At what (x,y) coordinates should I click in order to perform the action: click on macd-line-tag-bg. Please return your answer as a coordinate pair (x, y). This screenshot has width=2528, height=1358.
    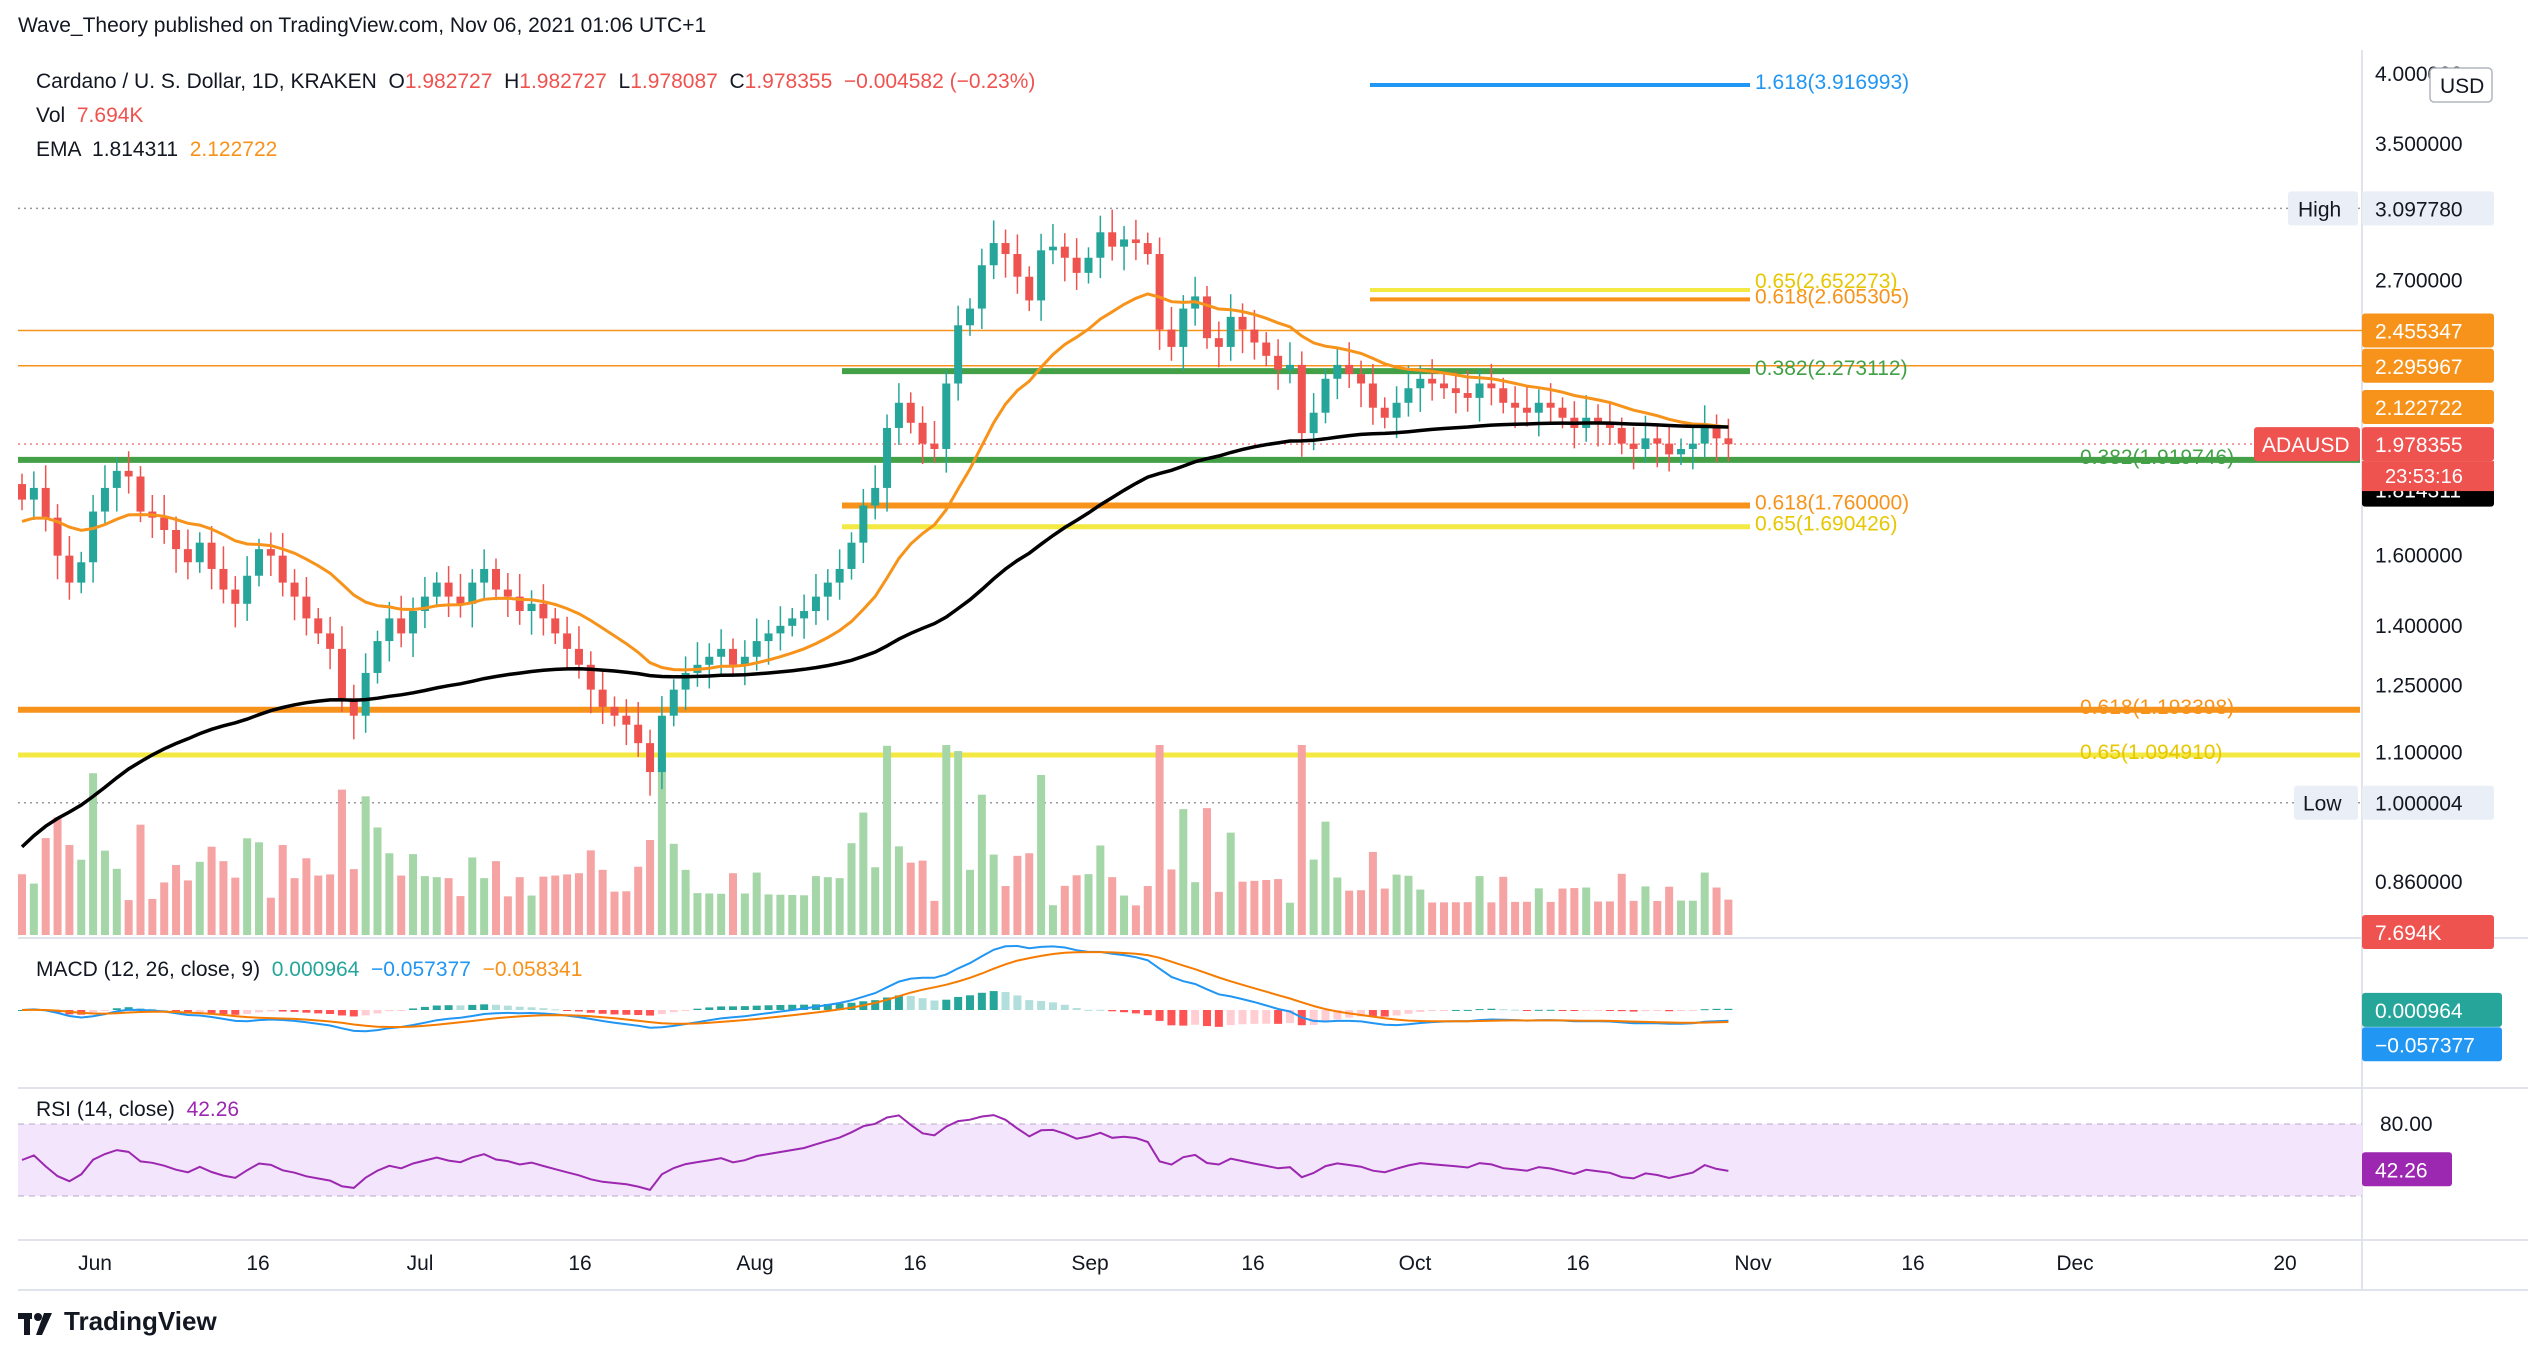
    Looking at the image, I should click on (2432, 1044).